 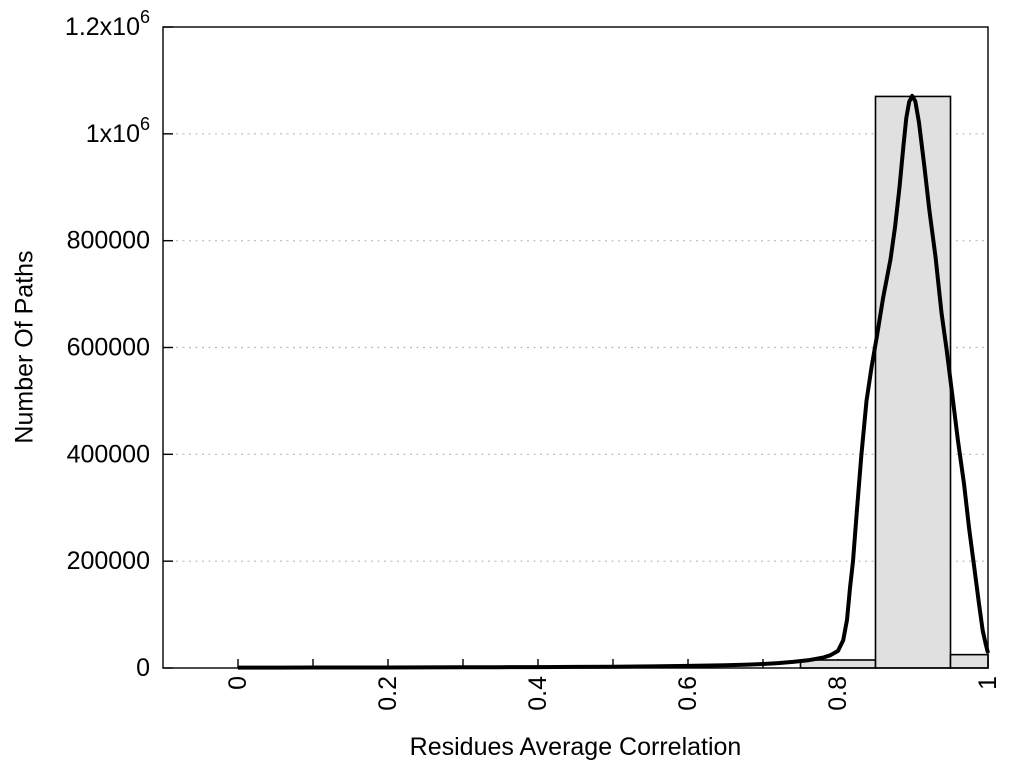 What do you see at coordinates (838, 693) in the screenshot?
I see `x-tick-label: 0.8` at bounding box center [838, 693].